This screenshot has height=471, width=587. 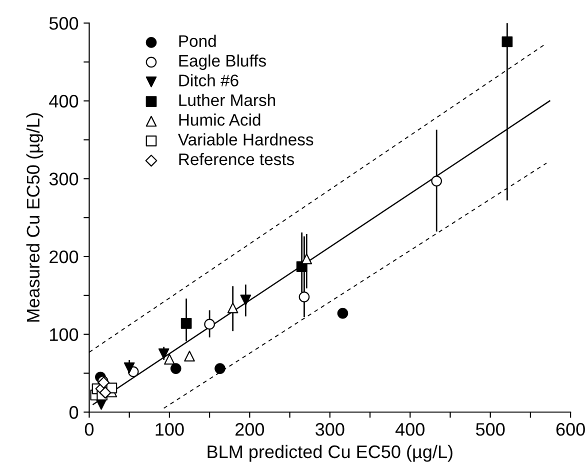 I want to click on y-tick-label: 500, so click(x=63, y=23).